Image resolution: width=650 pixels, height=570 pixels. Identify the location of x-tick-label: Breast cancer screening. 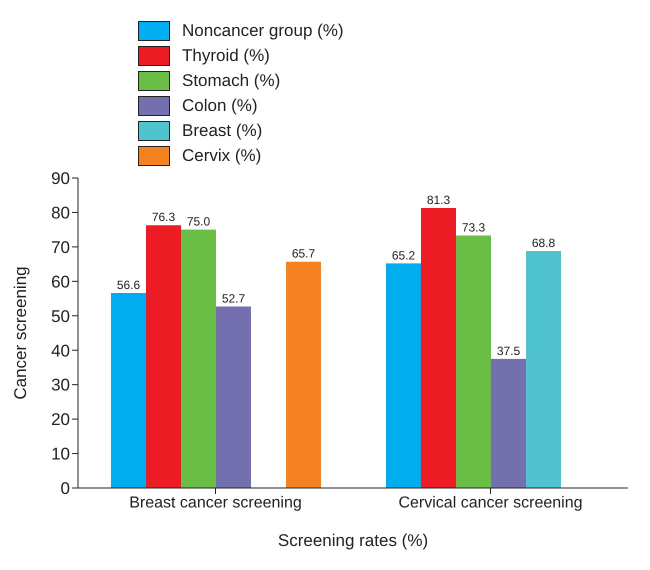
(215, 503).